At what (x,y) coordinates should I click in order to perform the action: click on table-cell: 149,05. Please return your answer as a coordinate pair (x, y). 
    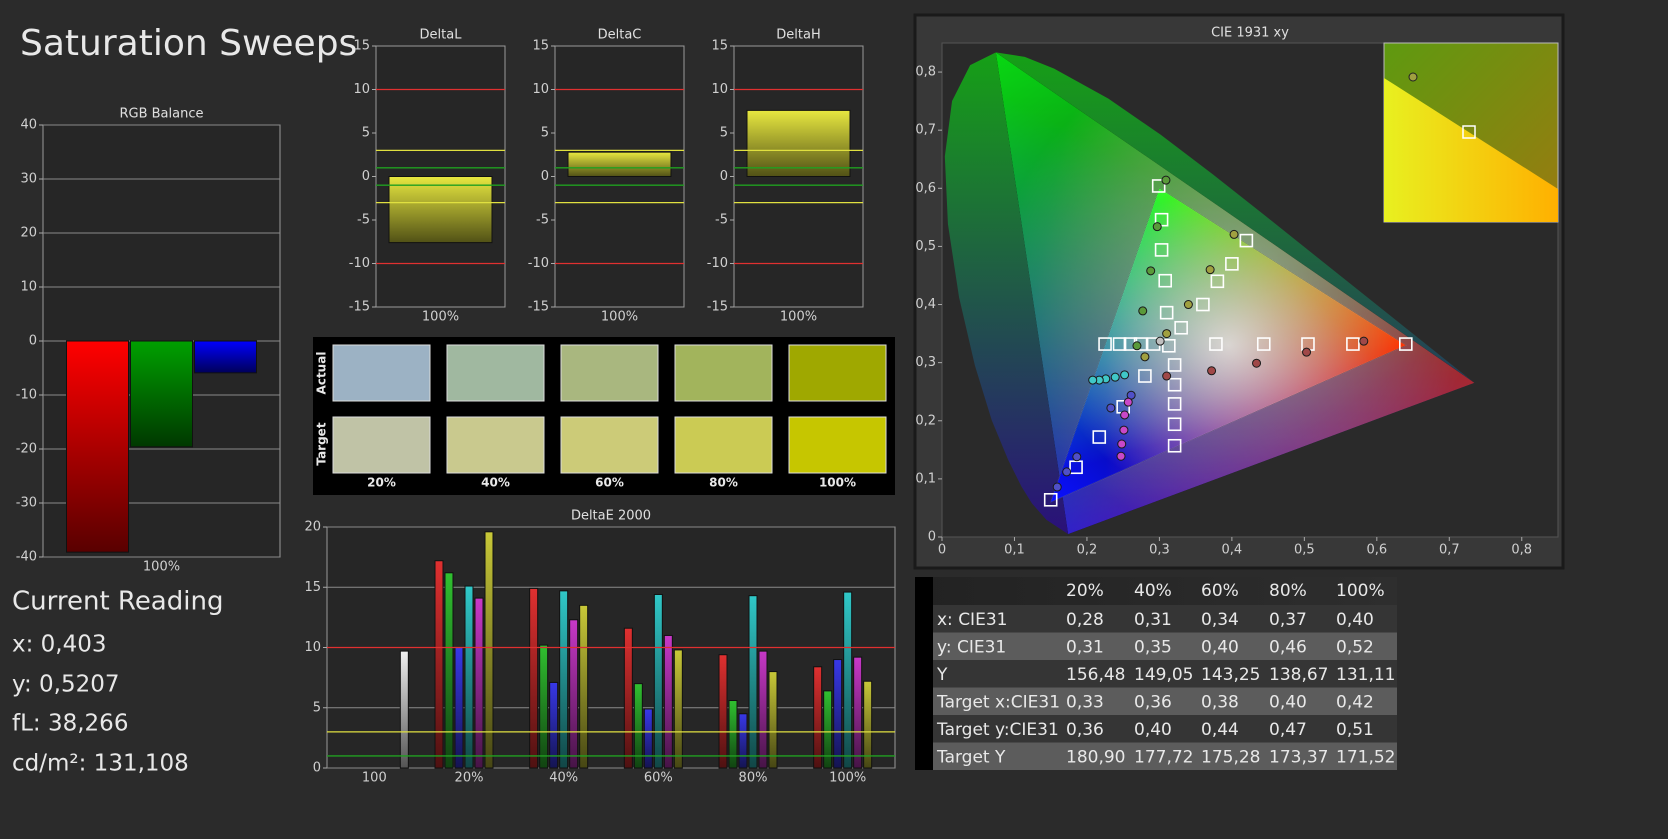
    Looking at the image, I should click on (1163, 675).